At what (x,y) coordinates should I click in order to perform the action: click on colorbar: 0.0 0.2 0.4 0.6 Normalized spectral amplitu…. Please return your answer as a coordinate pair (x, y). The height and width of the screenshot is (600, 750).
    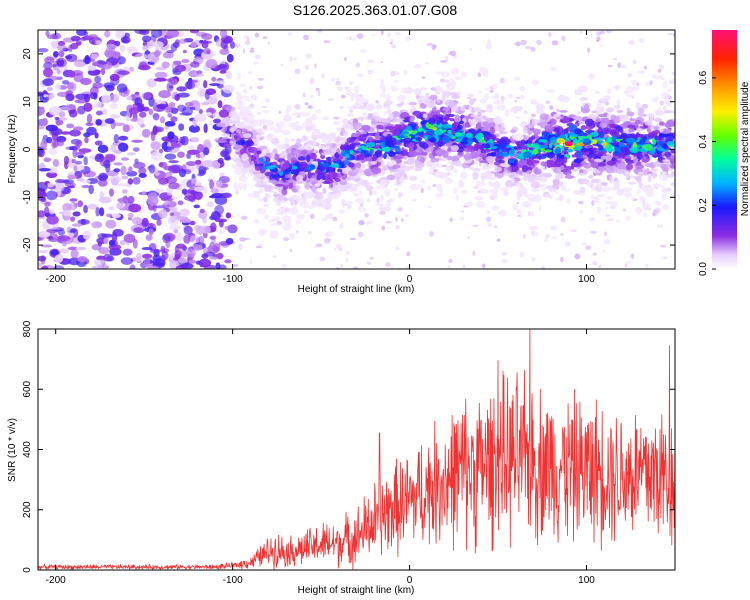
    Looking at the image, I should click on (724, 153).